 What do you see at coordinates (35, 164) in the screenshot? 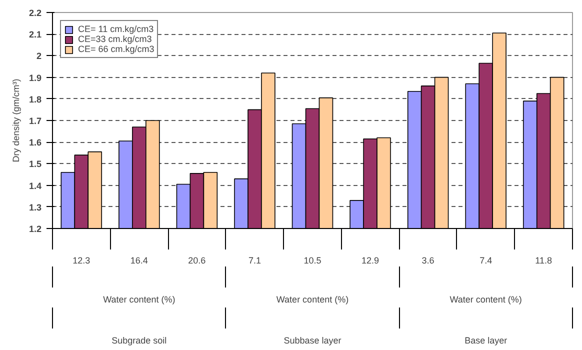
I see `y-tick-label: 1.5` at bounding box center [35, 164].